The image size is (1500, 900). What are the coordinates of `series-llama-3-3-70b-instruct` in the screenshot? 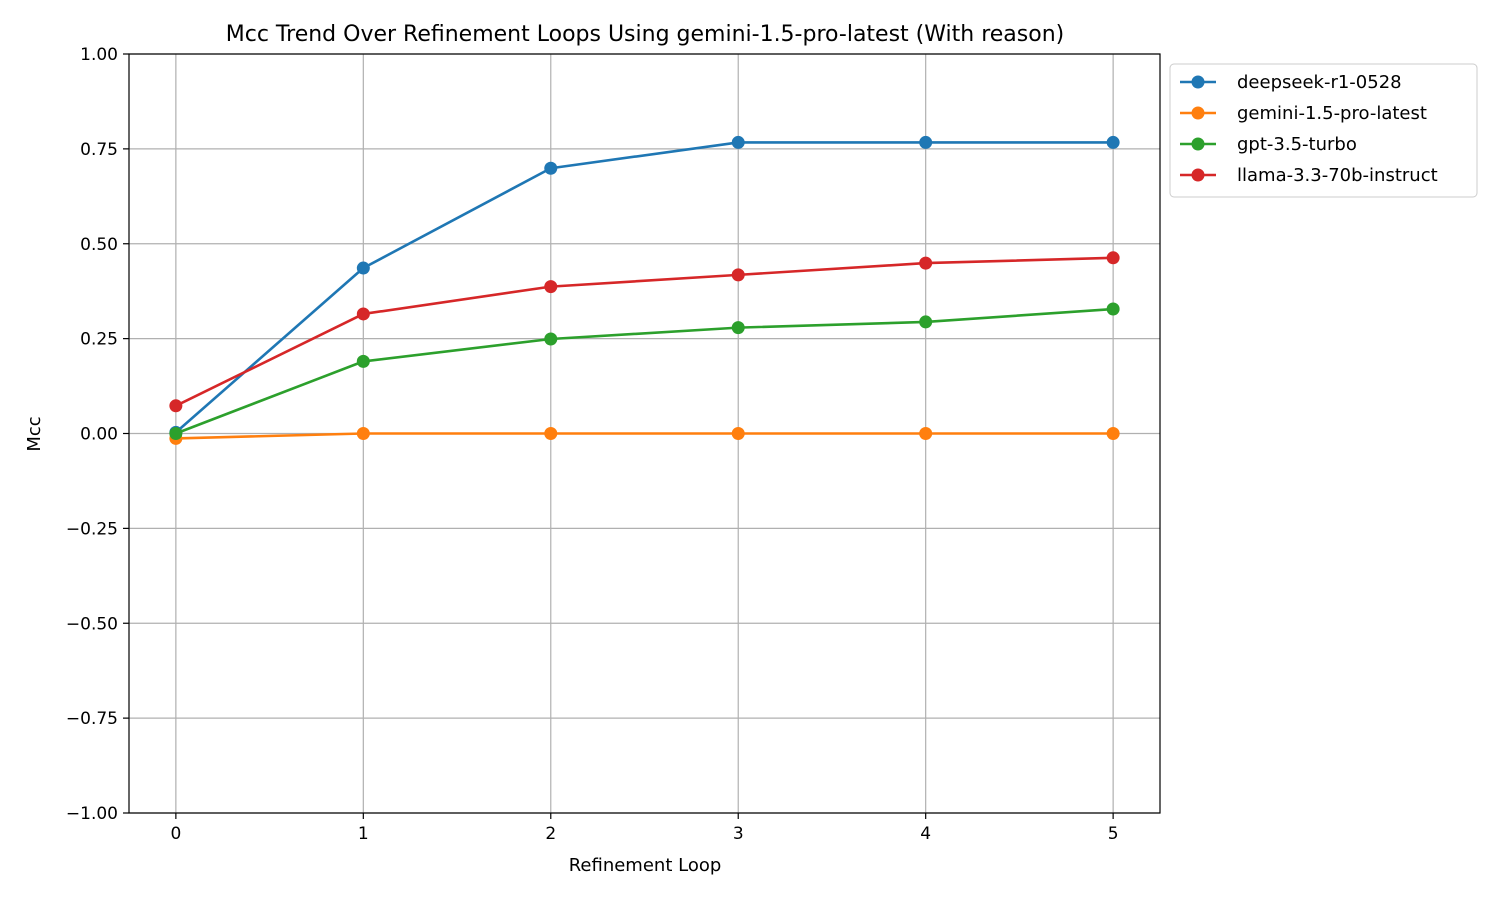 It's located at (644, 332).